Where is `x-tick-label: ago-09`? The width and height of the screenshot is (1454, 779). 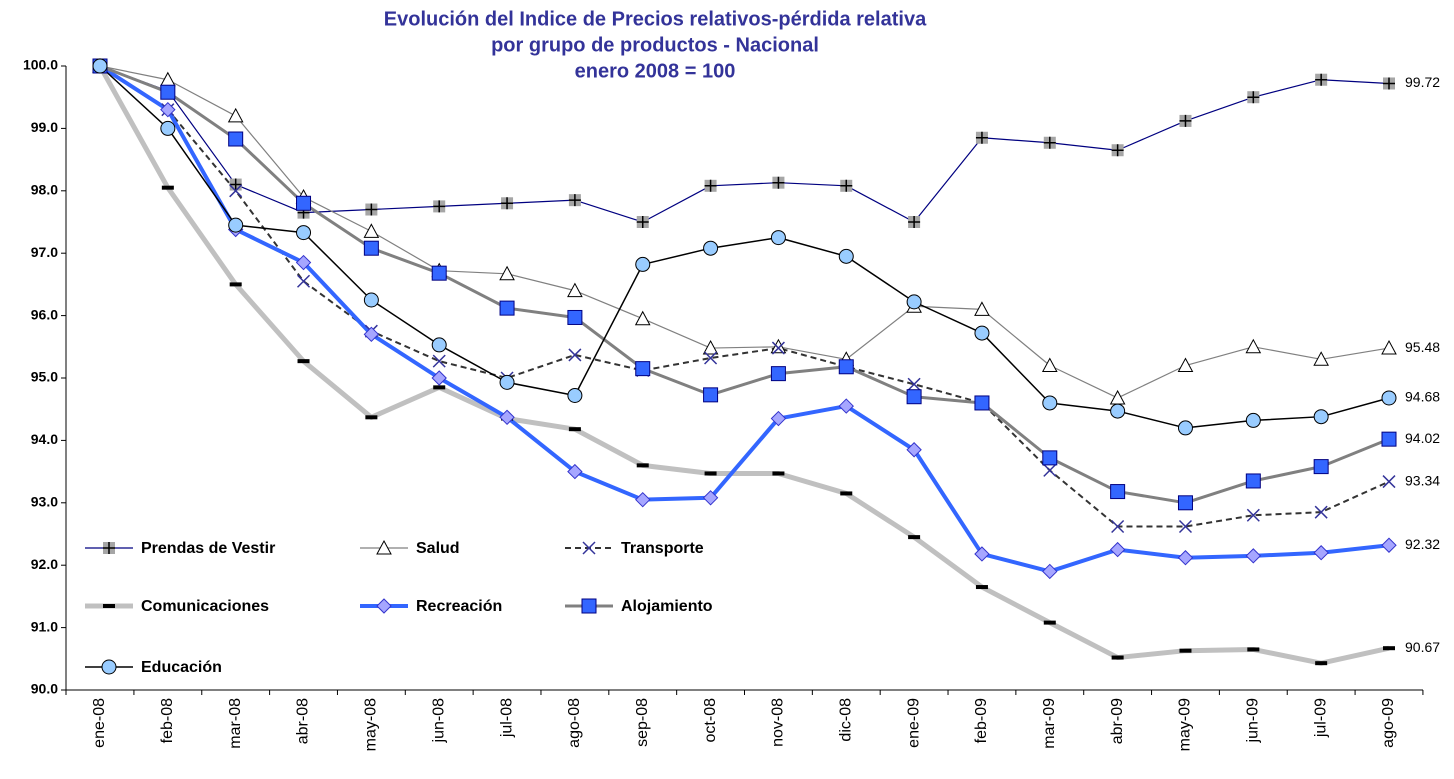 x-tick-label: ago-09 is located at coordinates (1388, 723).